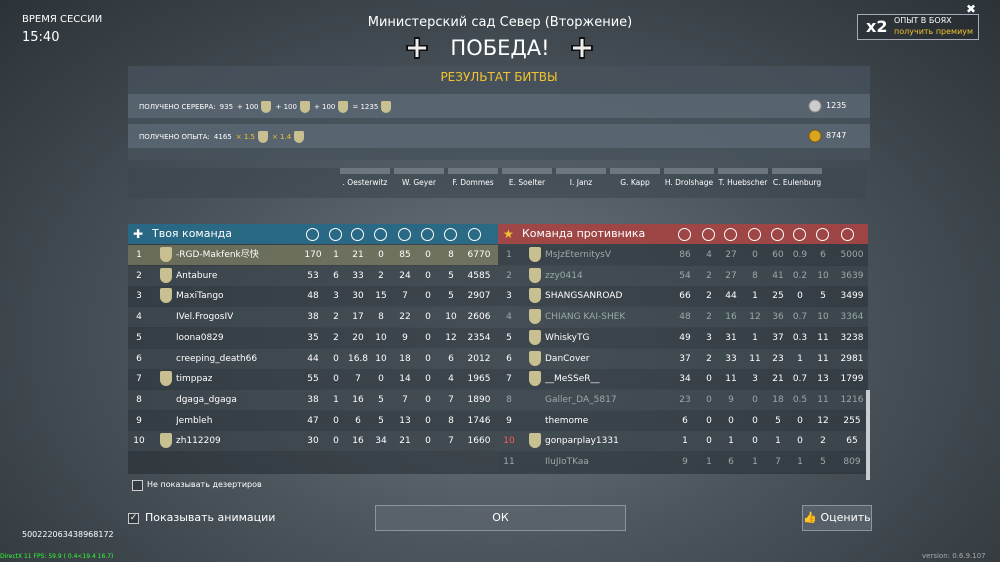 This screenshot has width=1000, height=562. Describe the element at coordinates (500, 48) in the screenshot. I see `result: ПОБЕДА!` at that location.